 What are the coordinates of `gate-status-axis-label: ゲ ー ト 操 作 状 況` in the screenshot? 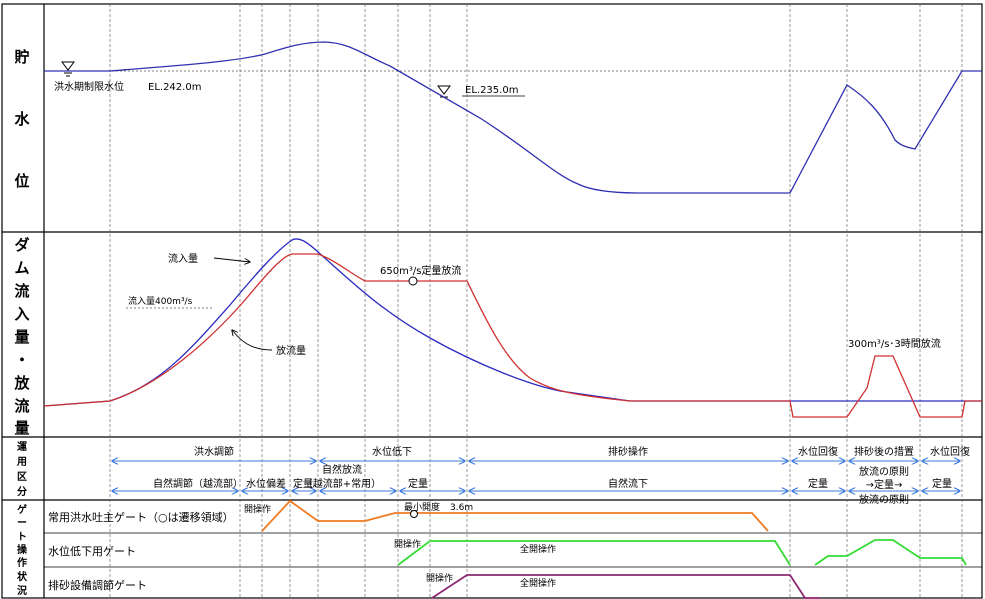 It's located at (22, 550).